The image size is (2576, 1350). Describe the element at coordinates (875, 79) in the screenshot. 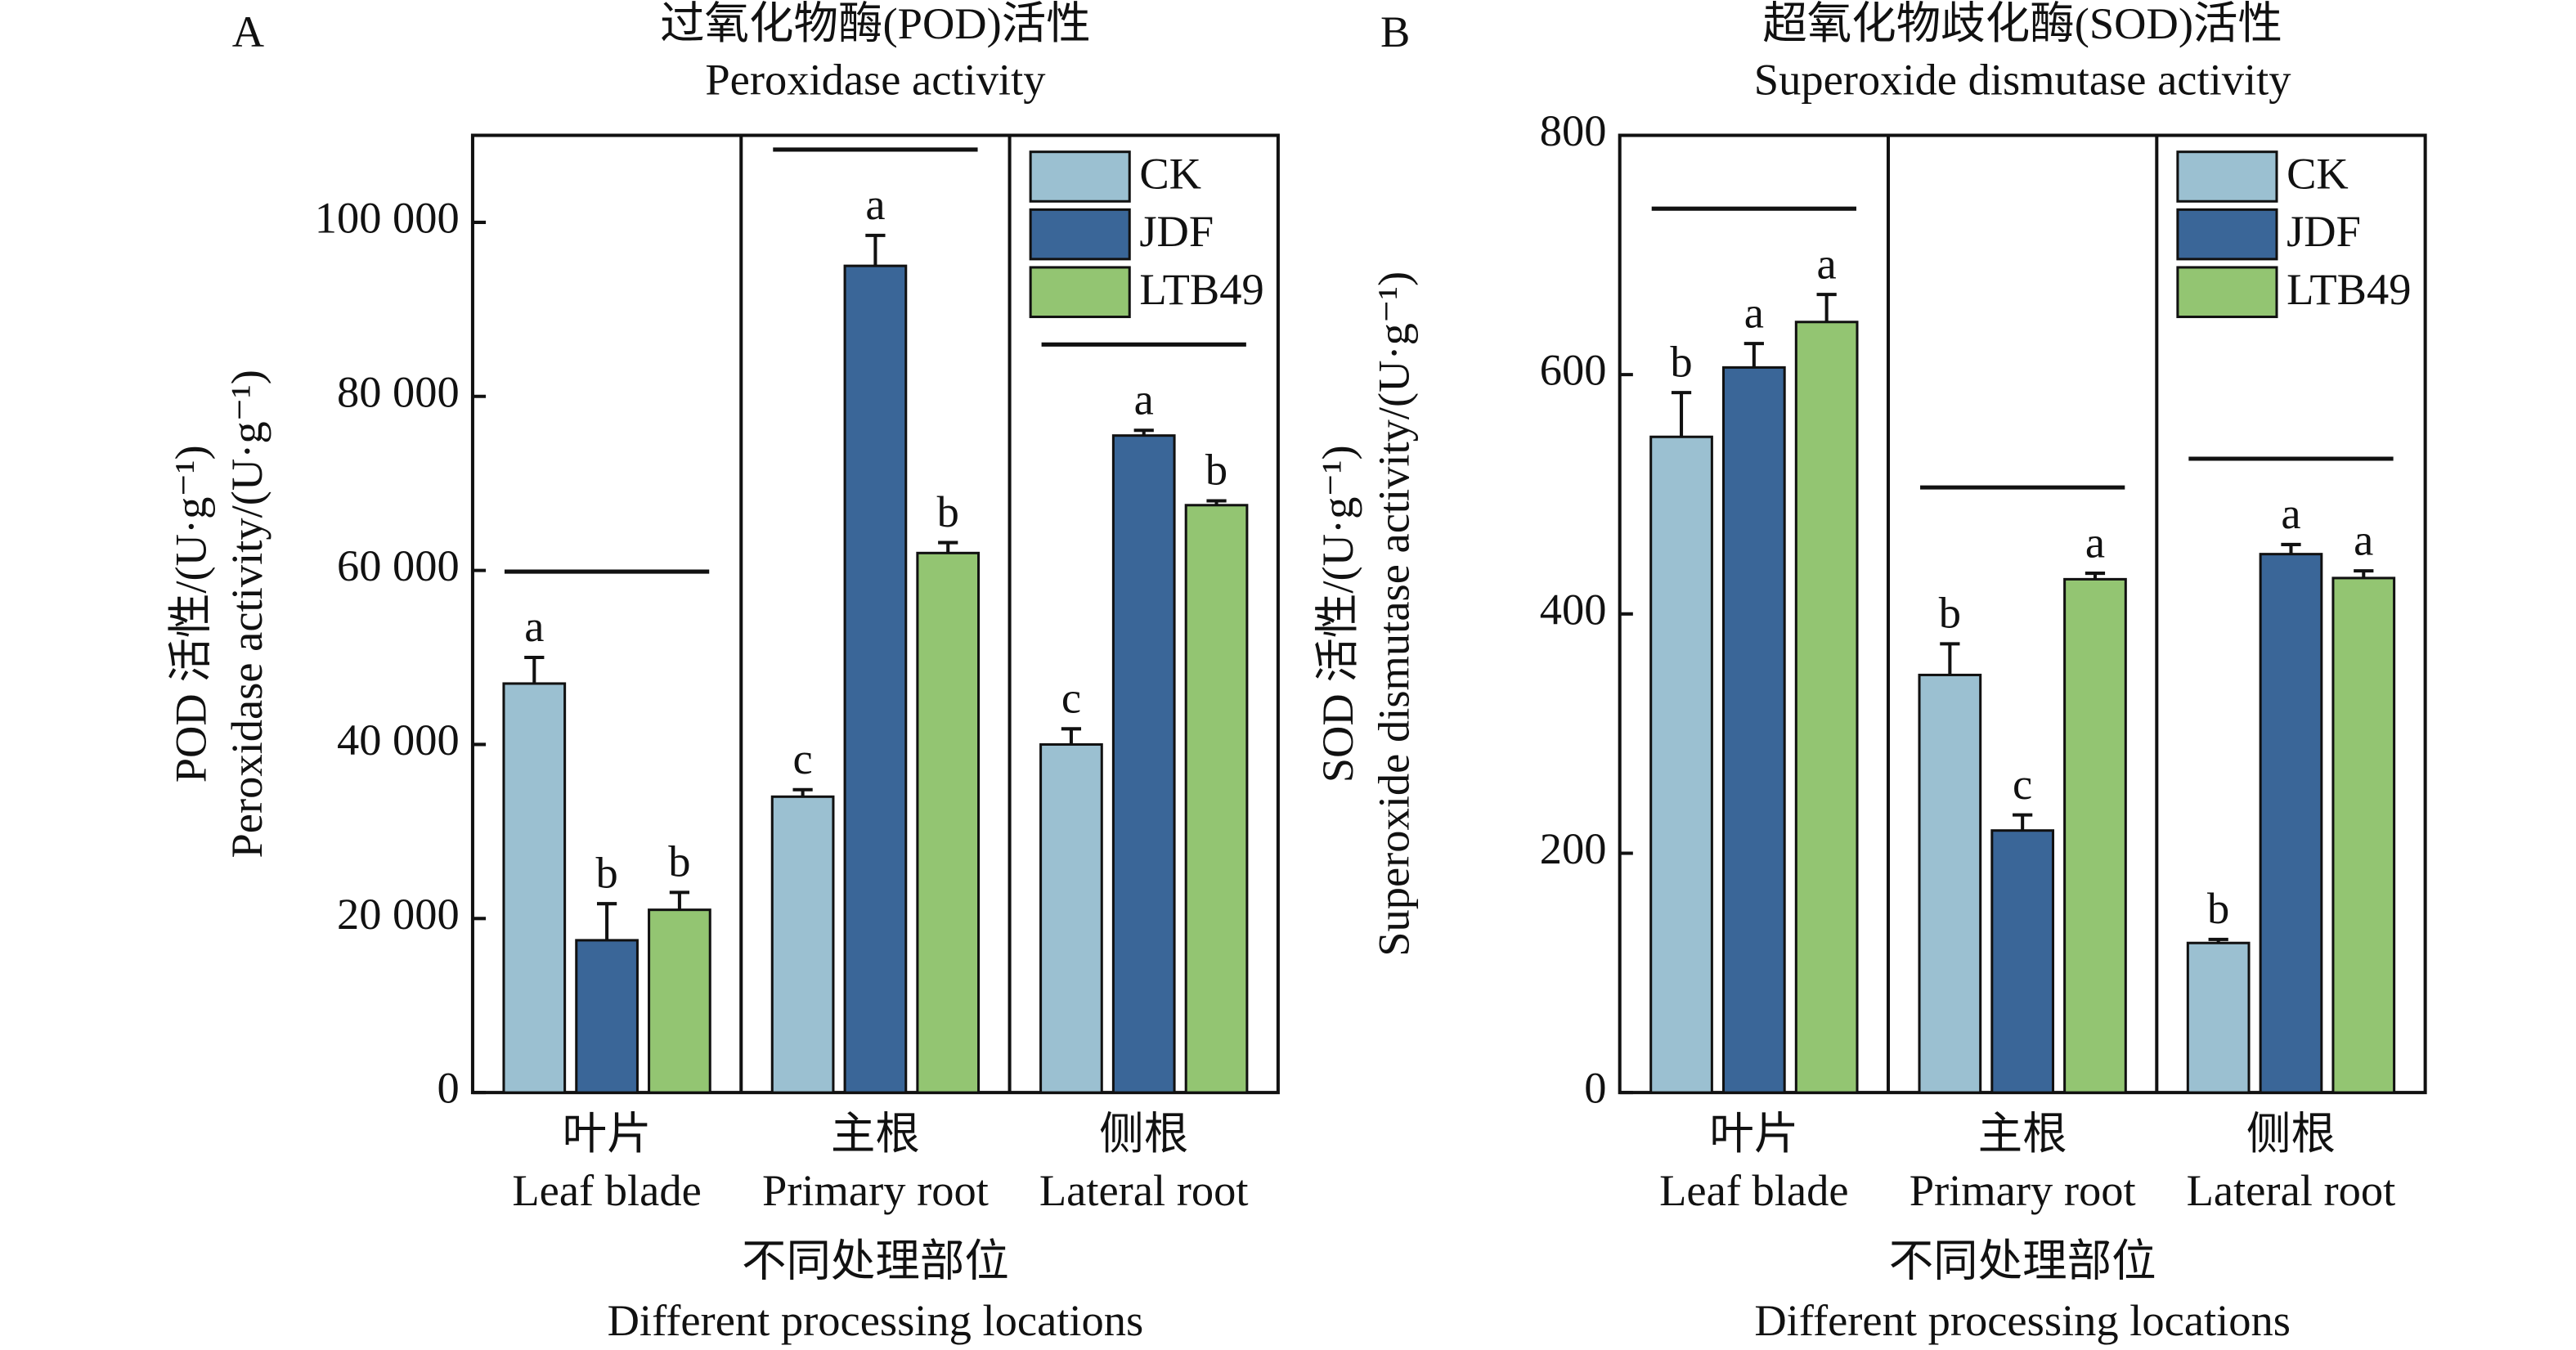

I see `chart-title: Peroxidase activity` at that location.